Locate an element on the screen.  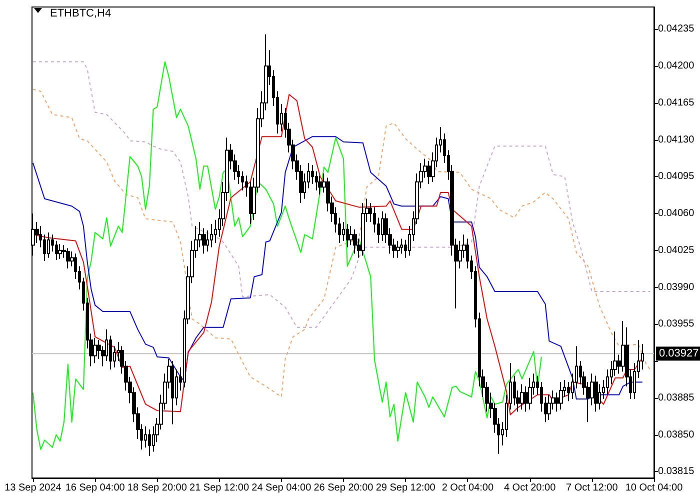
y-tick-label: 0.04095 is located at coordinates (676, 176).